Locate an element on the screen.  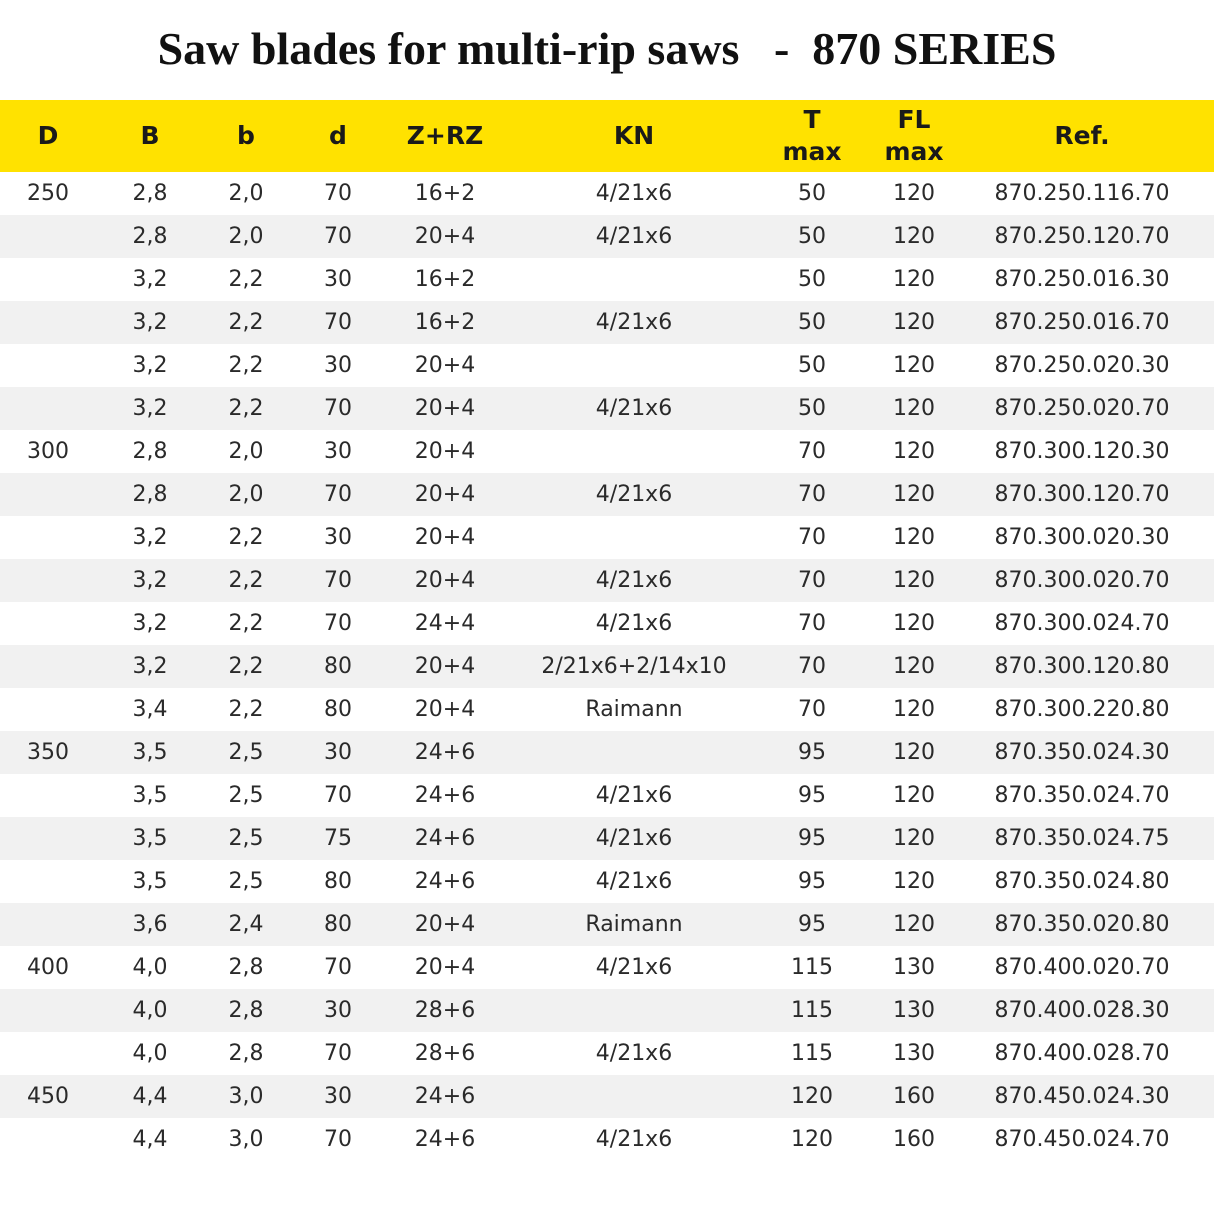
table-row: 3,2 2,2 30 20+4 50 120 870.250.020.30 is located at coordinates (607, 365).